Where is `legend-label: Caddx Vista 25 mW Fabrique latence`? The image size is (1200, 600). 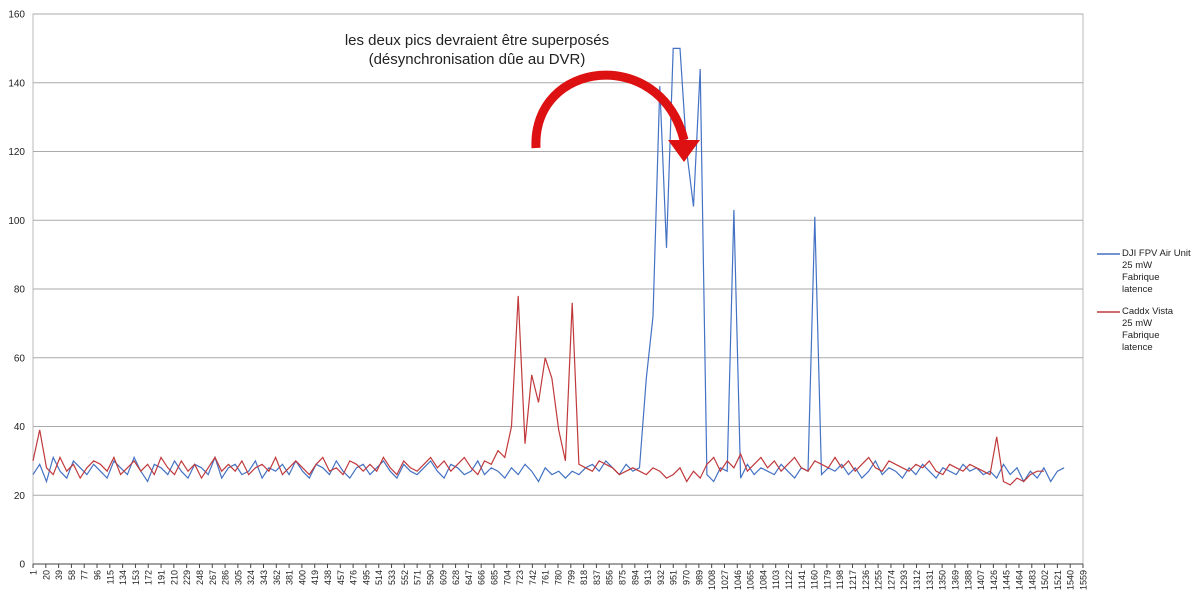
legend-label: Caddx Vista 25 mW Fabrique latence is located at coordinates (1148, 329).